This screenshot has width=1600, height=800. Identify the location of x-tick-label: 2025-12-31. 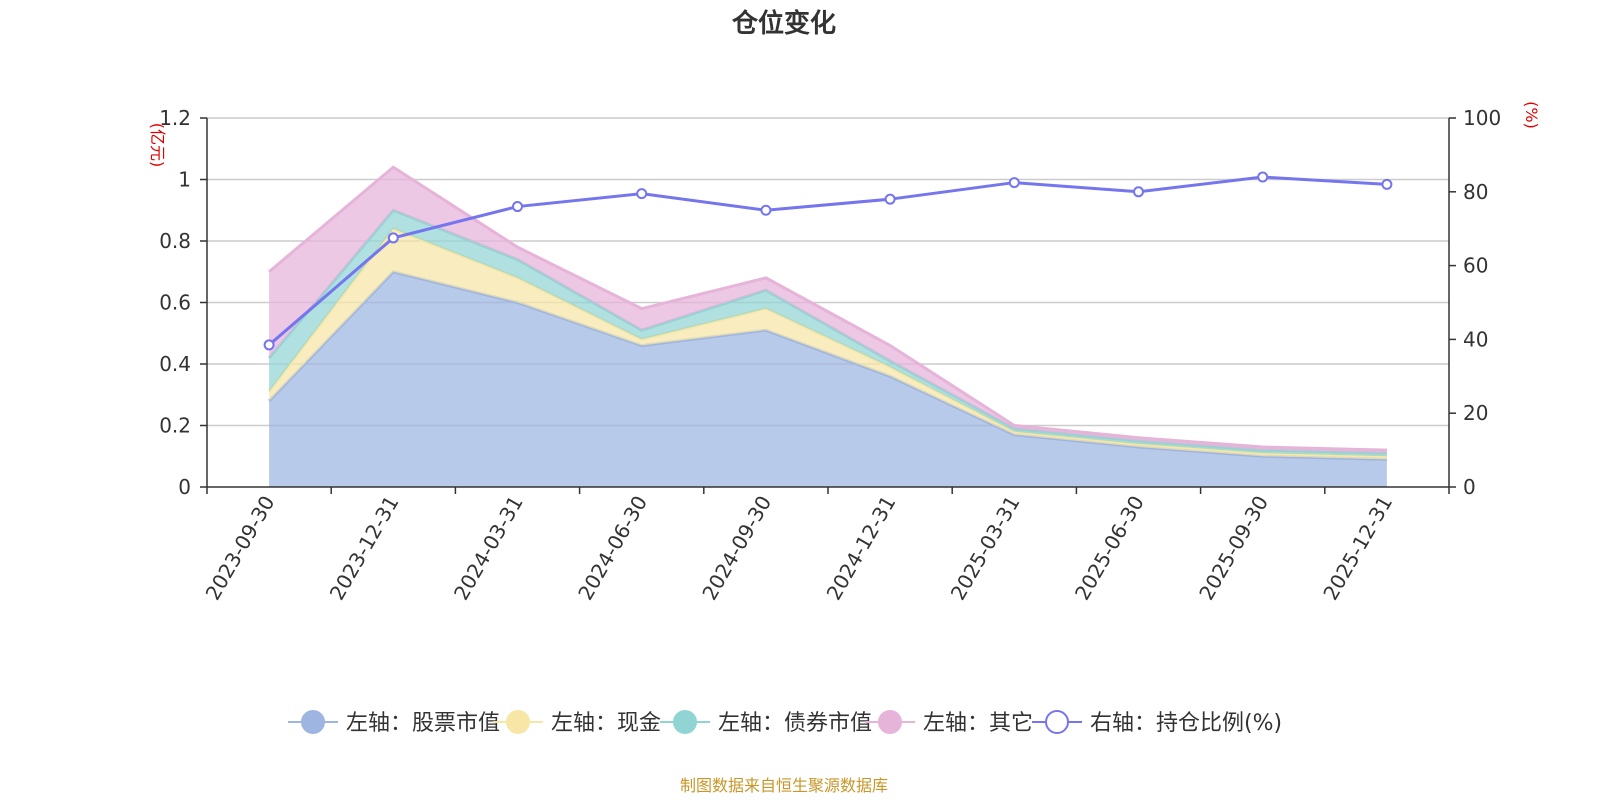
(1357, 548).